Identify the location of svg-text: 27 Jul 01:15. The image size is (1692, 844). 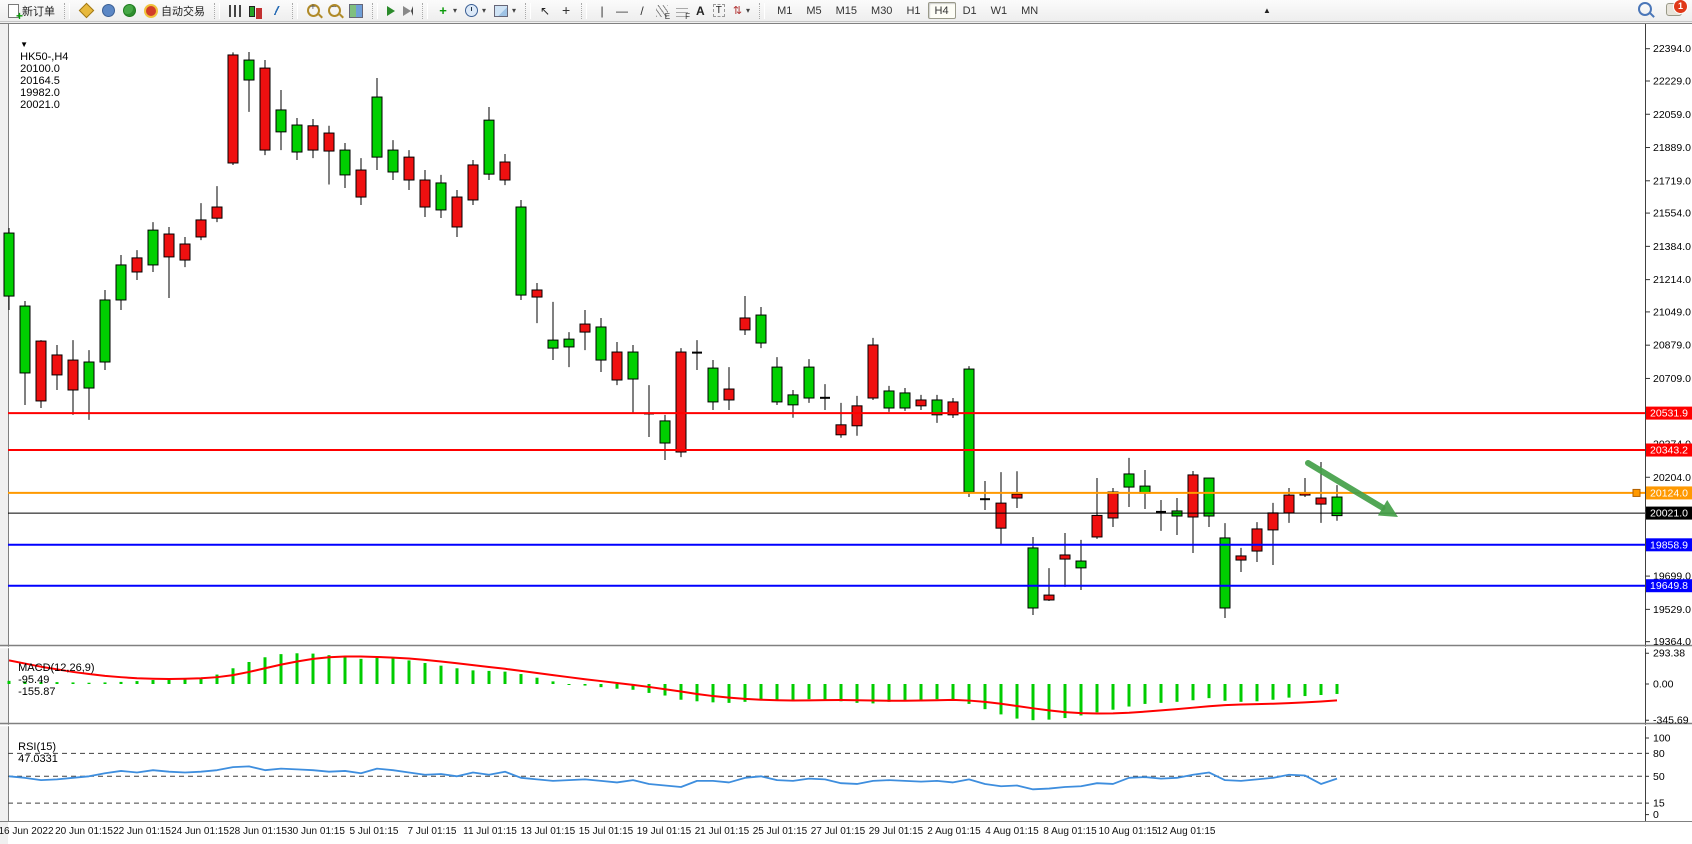
(838, 831).